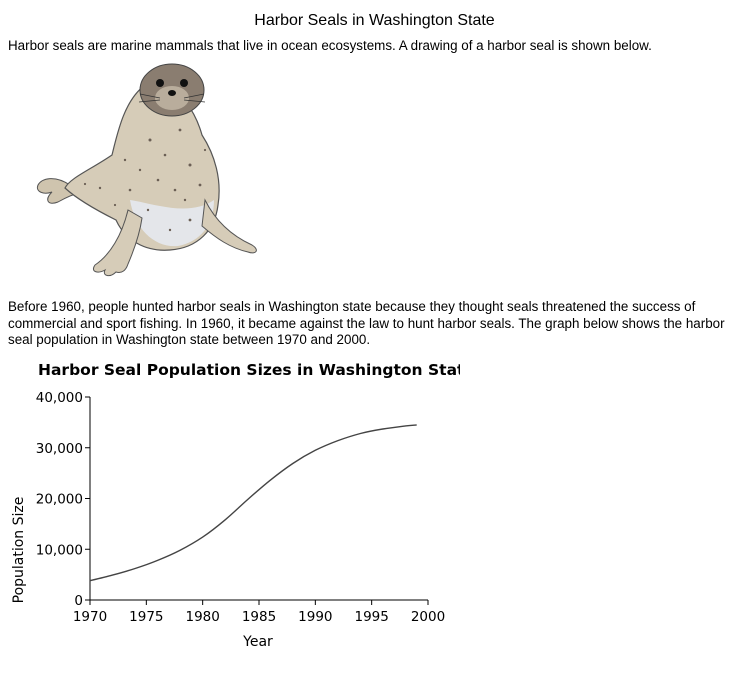  I want to click on x-tick-label: 1985, so click(259, 617).